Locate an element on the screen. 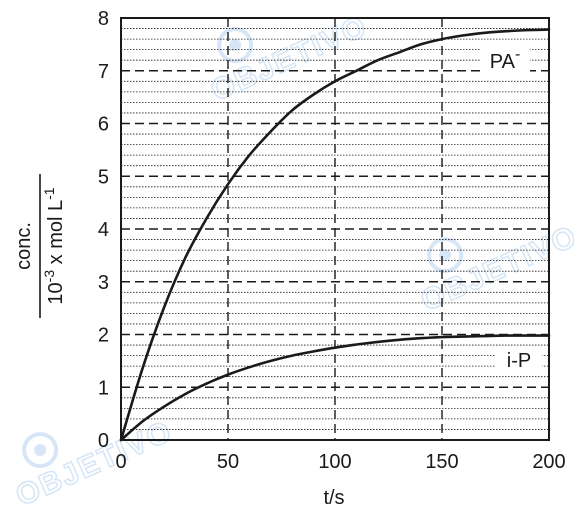 This screenshot has width=574, height=512. series-label-pa: PA- is located at coordinates (505, 59).